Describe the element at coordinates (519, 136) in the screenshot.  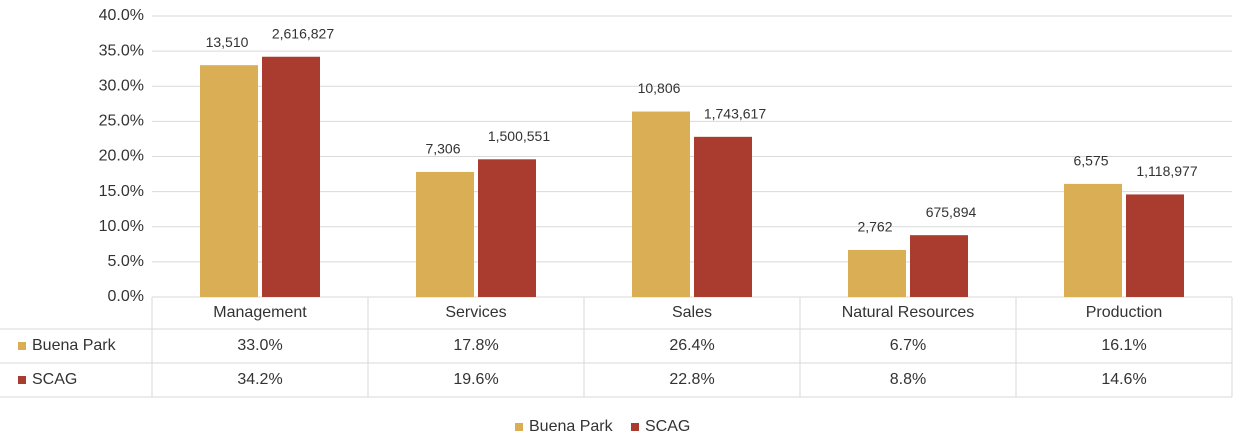
I see `data-label: 1,500,551` at that location.